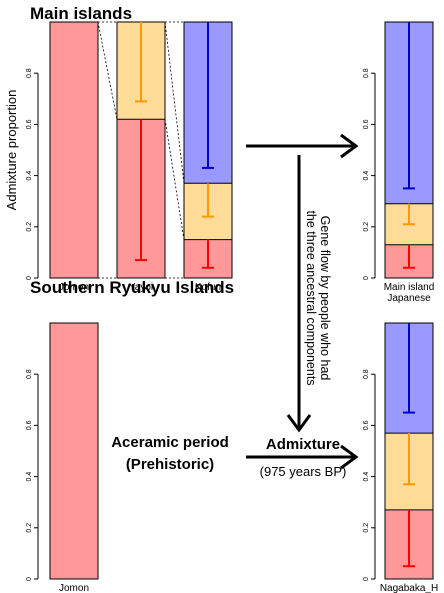 This screenshot has height=593, width=444. Describe the element at coordinates (299, 294) in the screenshot. I see `arrow-down-gene-flow` at that location.